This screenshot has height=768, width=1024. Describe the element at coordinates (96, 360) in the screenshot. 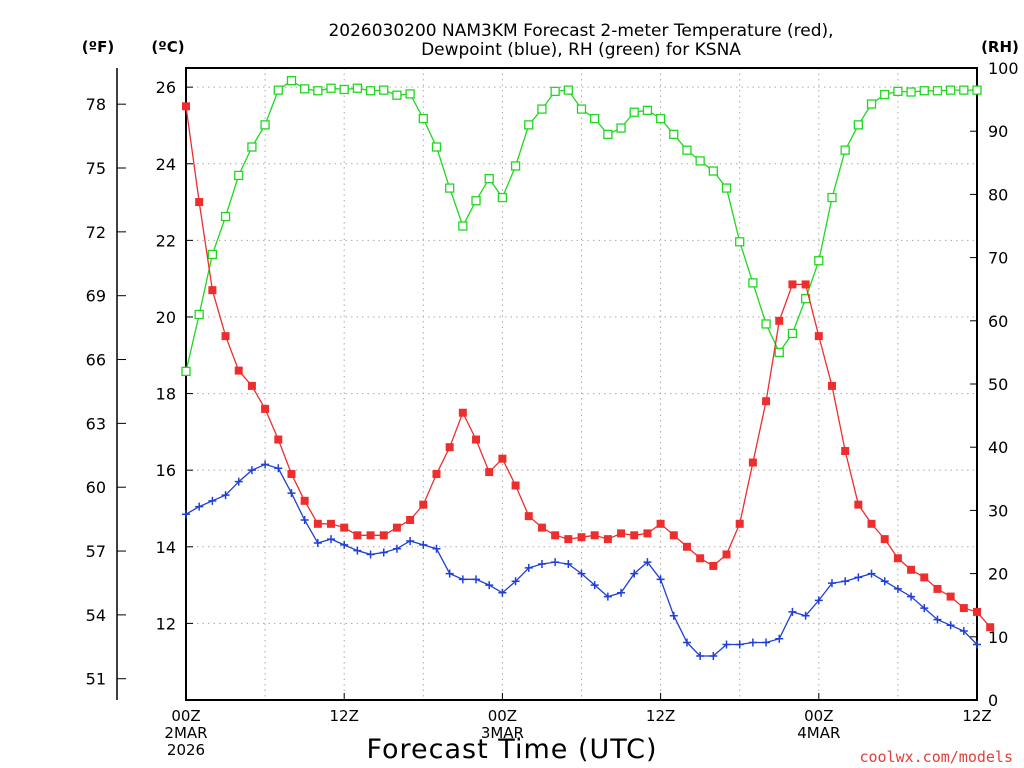

I see `fahrenheit-tick-label: 66` at that location.